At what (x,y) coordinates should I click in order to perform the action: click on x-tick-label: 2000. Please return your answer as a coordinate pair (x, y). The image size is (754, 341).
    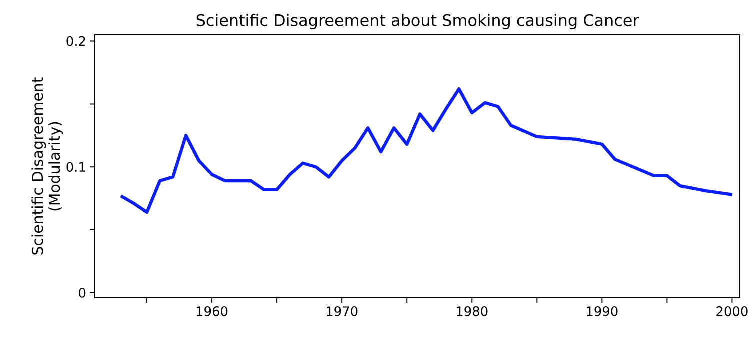
    Looking at the image, I should click on (732, 311).